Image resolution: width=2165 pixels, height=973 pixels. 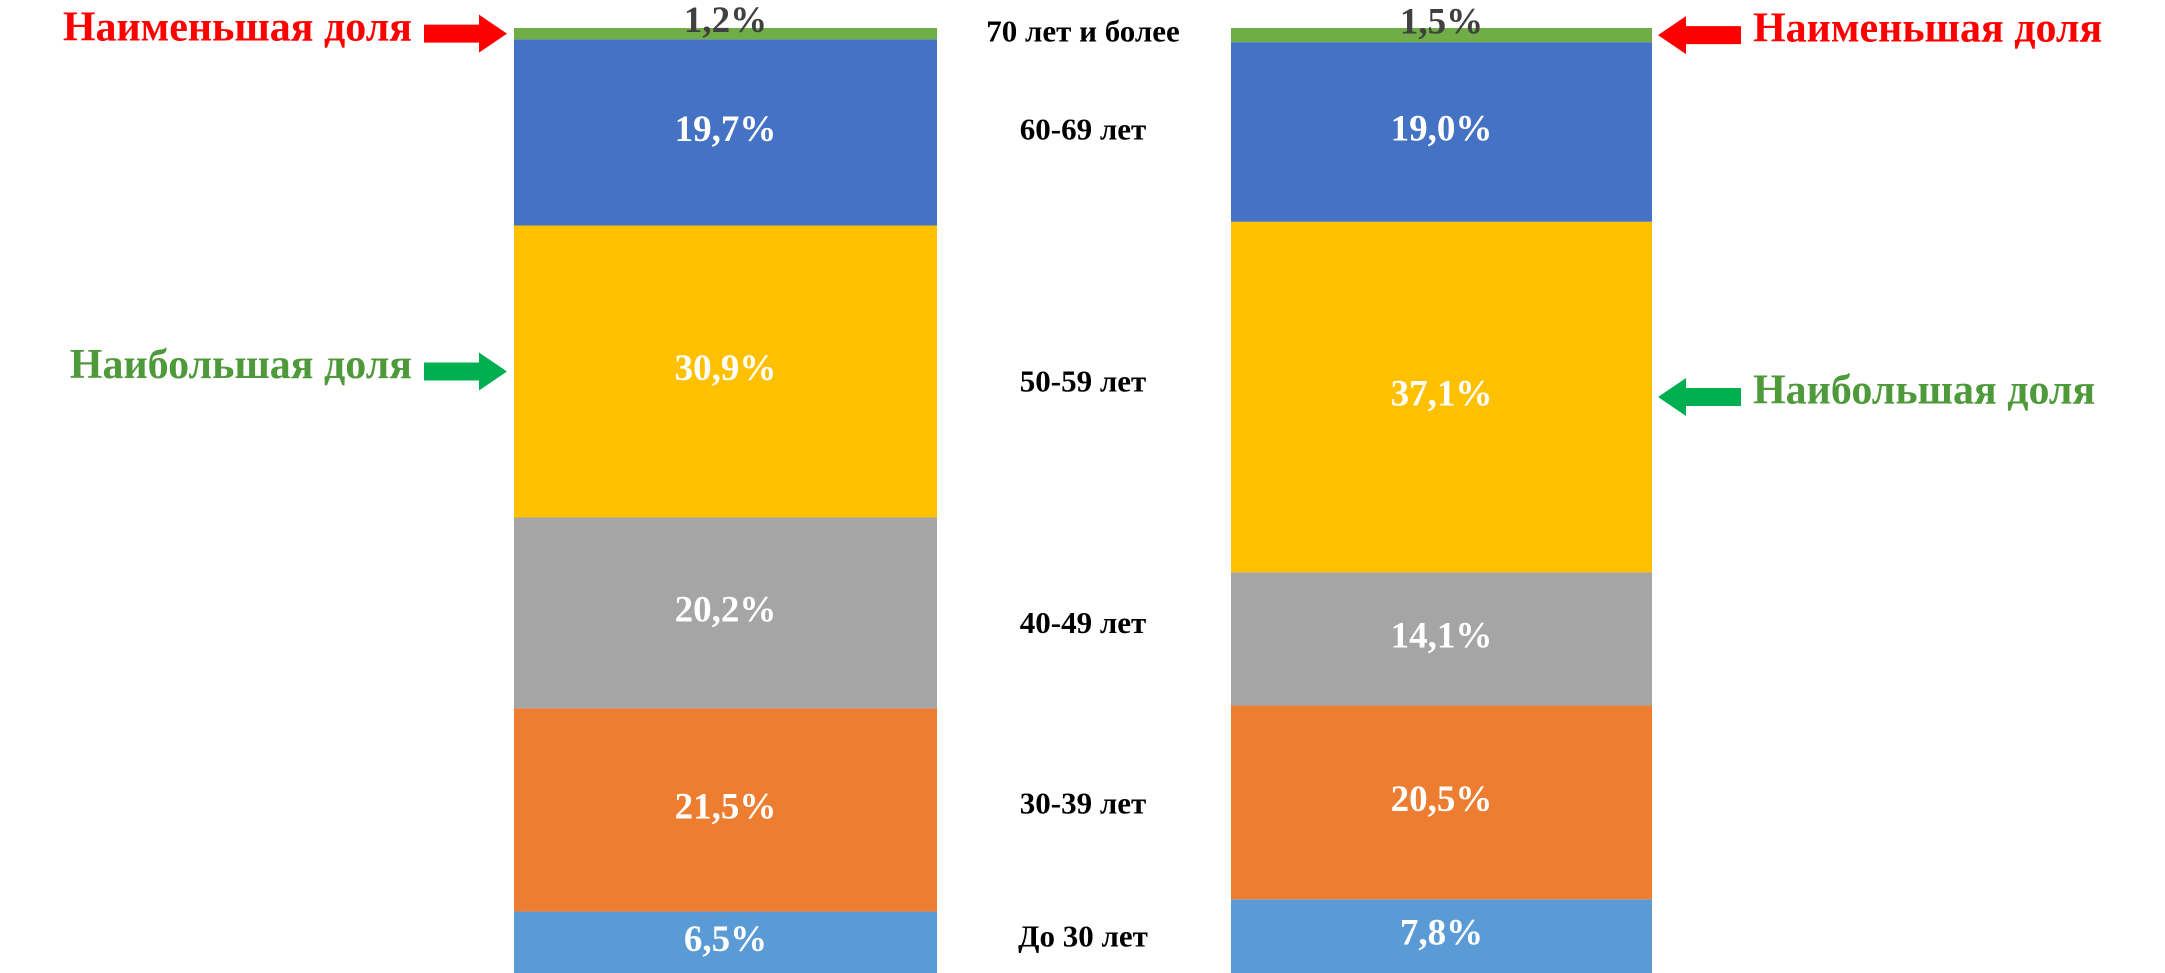 I want to click on value-label: 14,1%, so click(x=1442, y=635).